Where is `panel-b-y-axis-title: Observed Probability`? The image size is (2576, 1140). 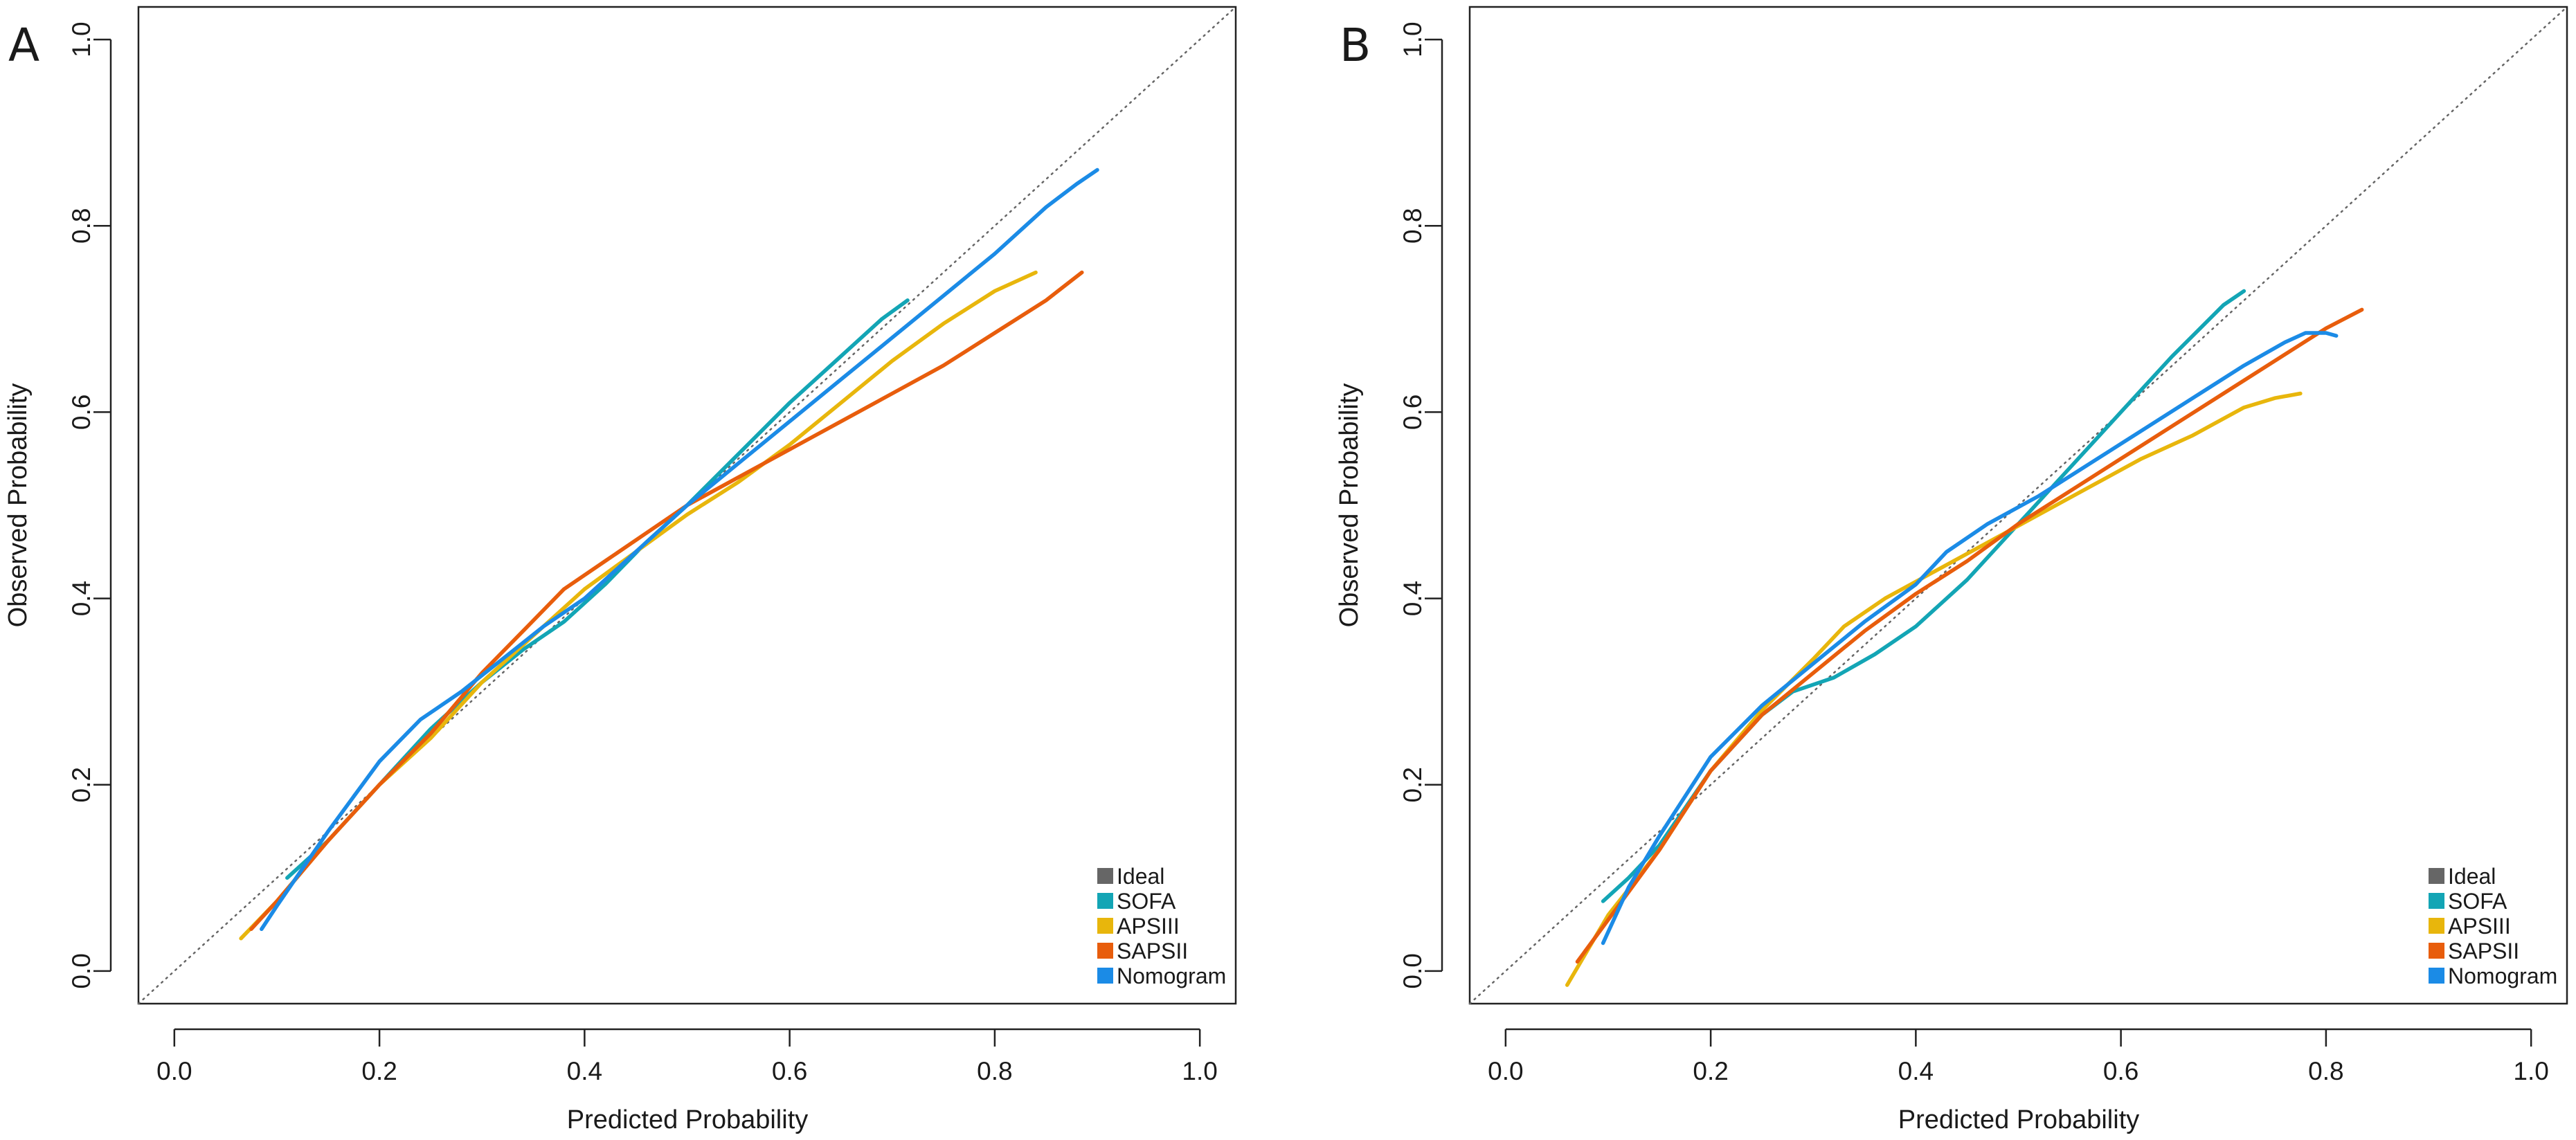
panel-b-y-axis-title: Observed Probability is located at coordinates (1349, 505).